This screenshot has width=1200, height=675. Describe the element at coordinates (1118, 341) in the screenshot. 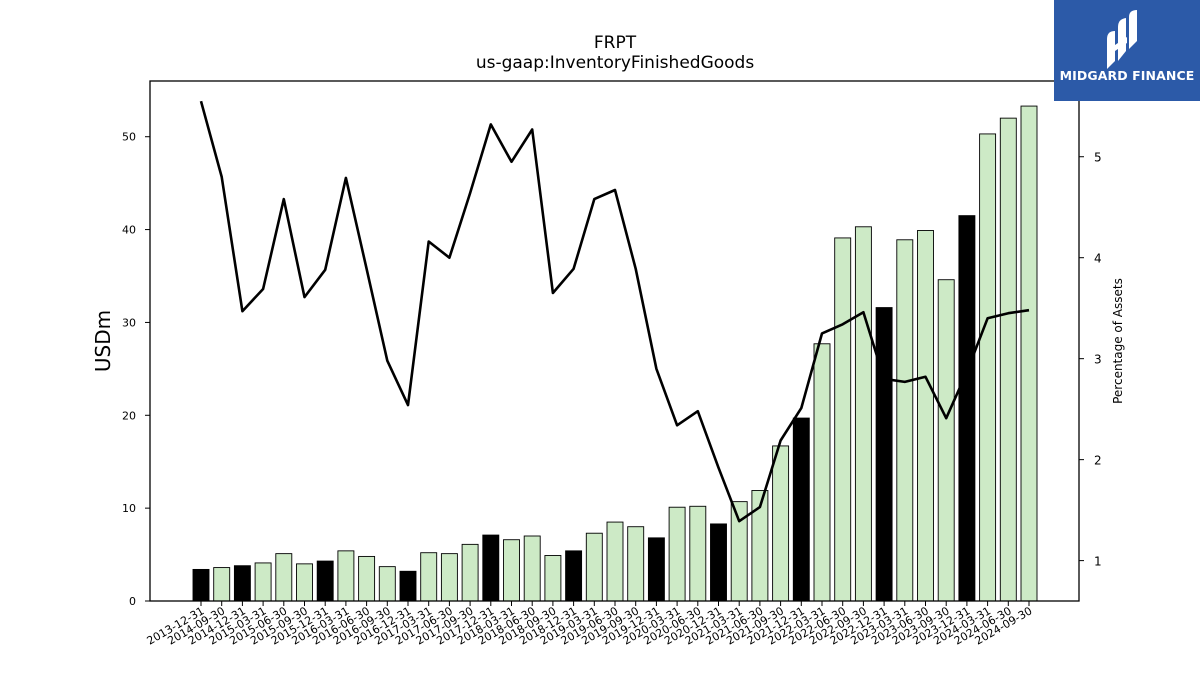

I see `right-axis-label: Percentage of Assets` at that location.